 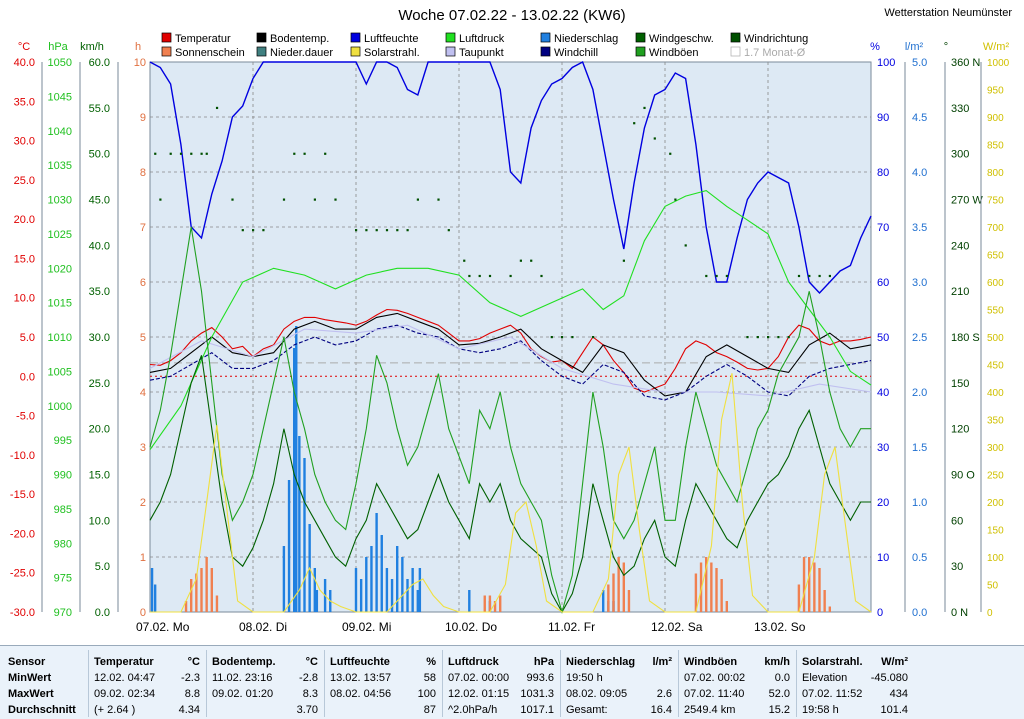 I want to click on direction-tick-label: 270 W, so click(x=967, y=201).